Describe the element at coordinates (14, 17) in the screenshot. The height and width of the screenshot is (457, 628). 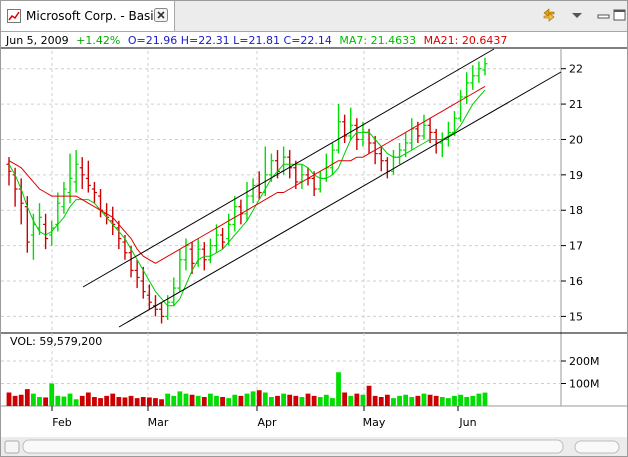
I see `chart-icon` at that location.